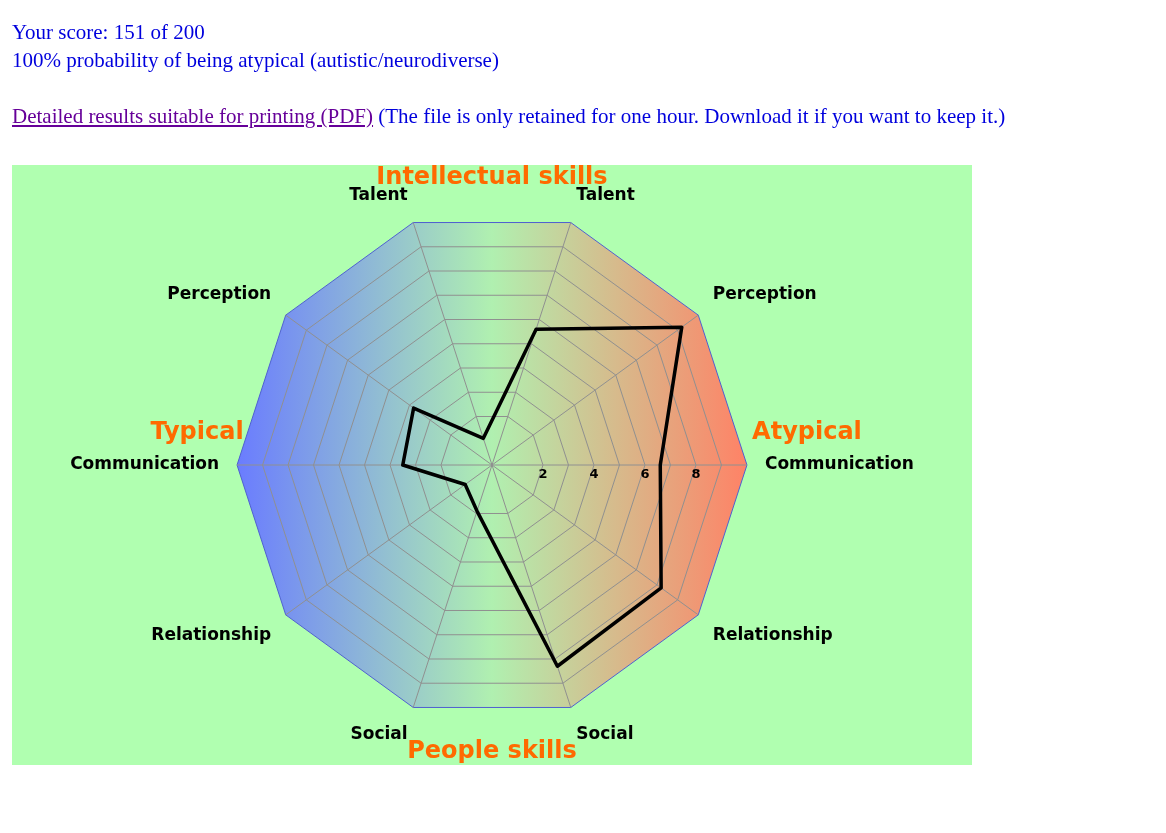 This screenshot has height=833, width=1166. I want to click on y-tick-label: 4, so click(594, 474).